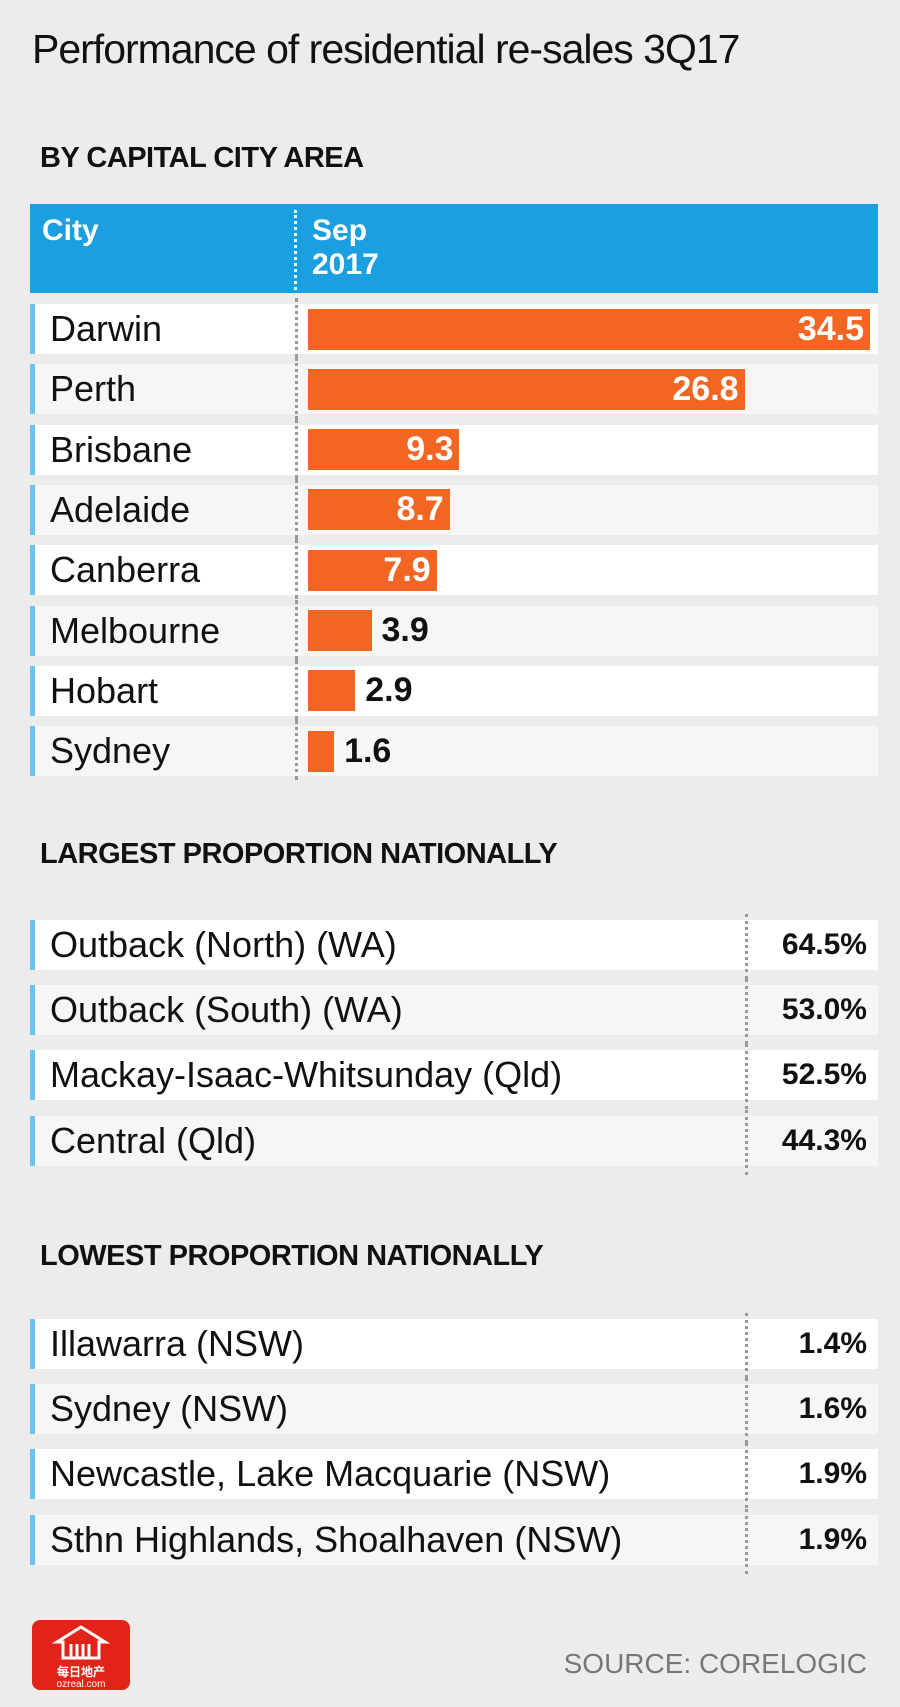 The height and width of the screenshot is (1707, 900). What do you see at coordinates (81, 1642) in the screenshot?
I see `logo-icon` at bounding box center [81, 1642].